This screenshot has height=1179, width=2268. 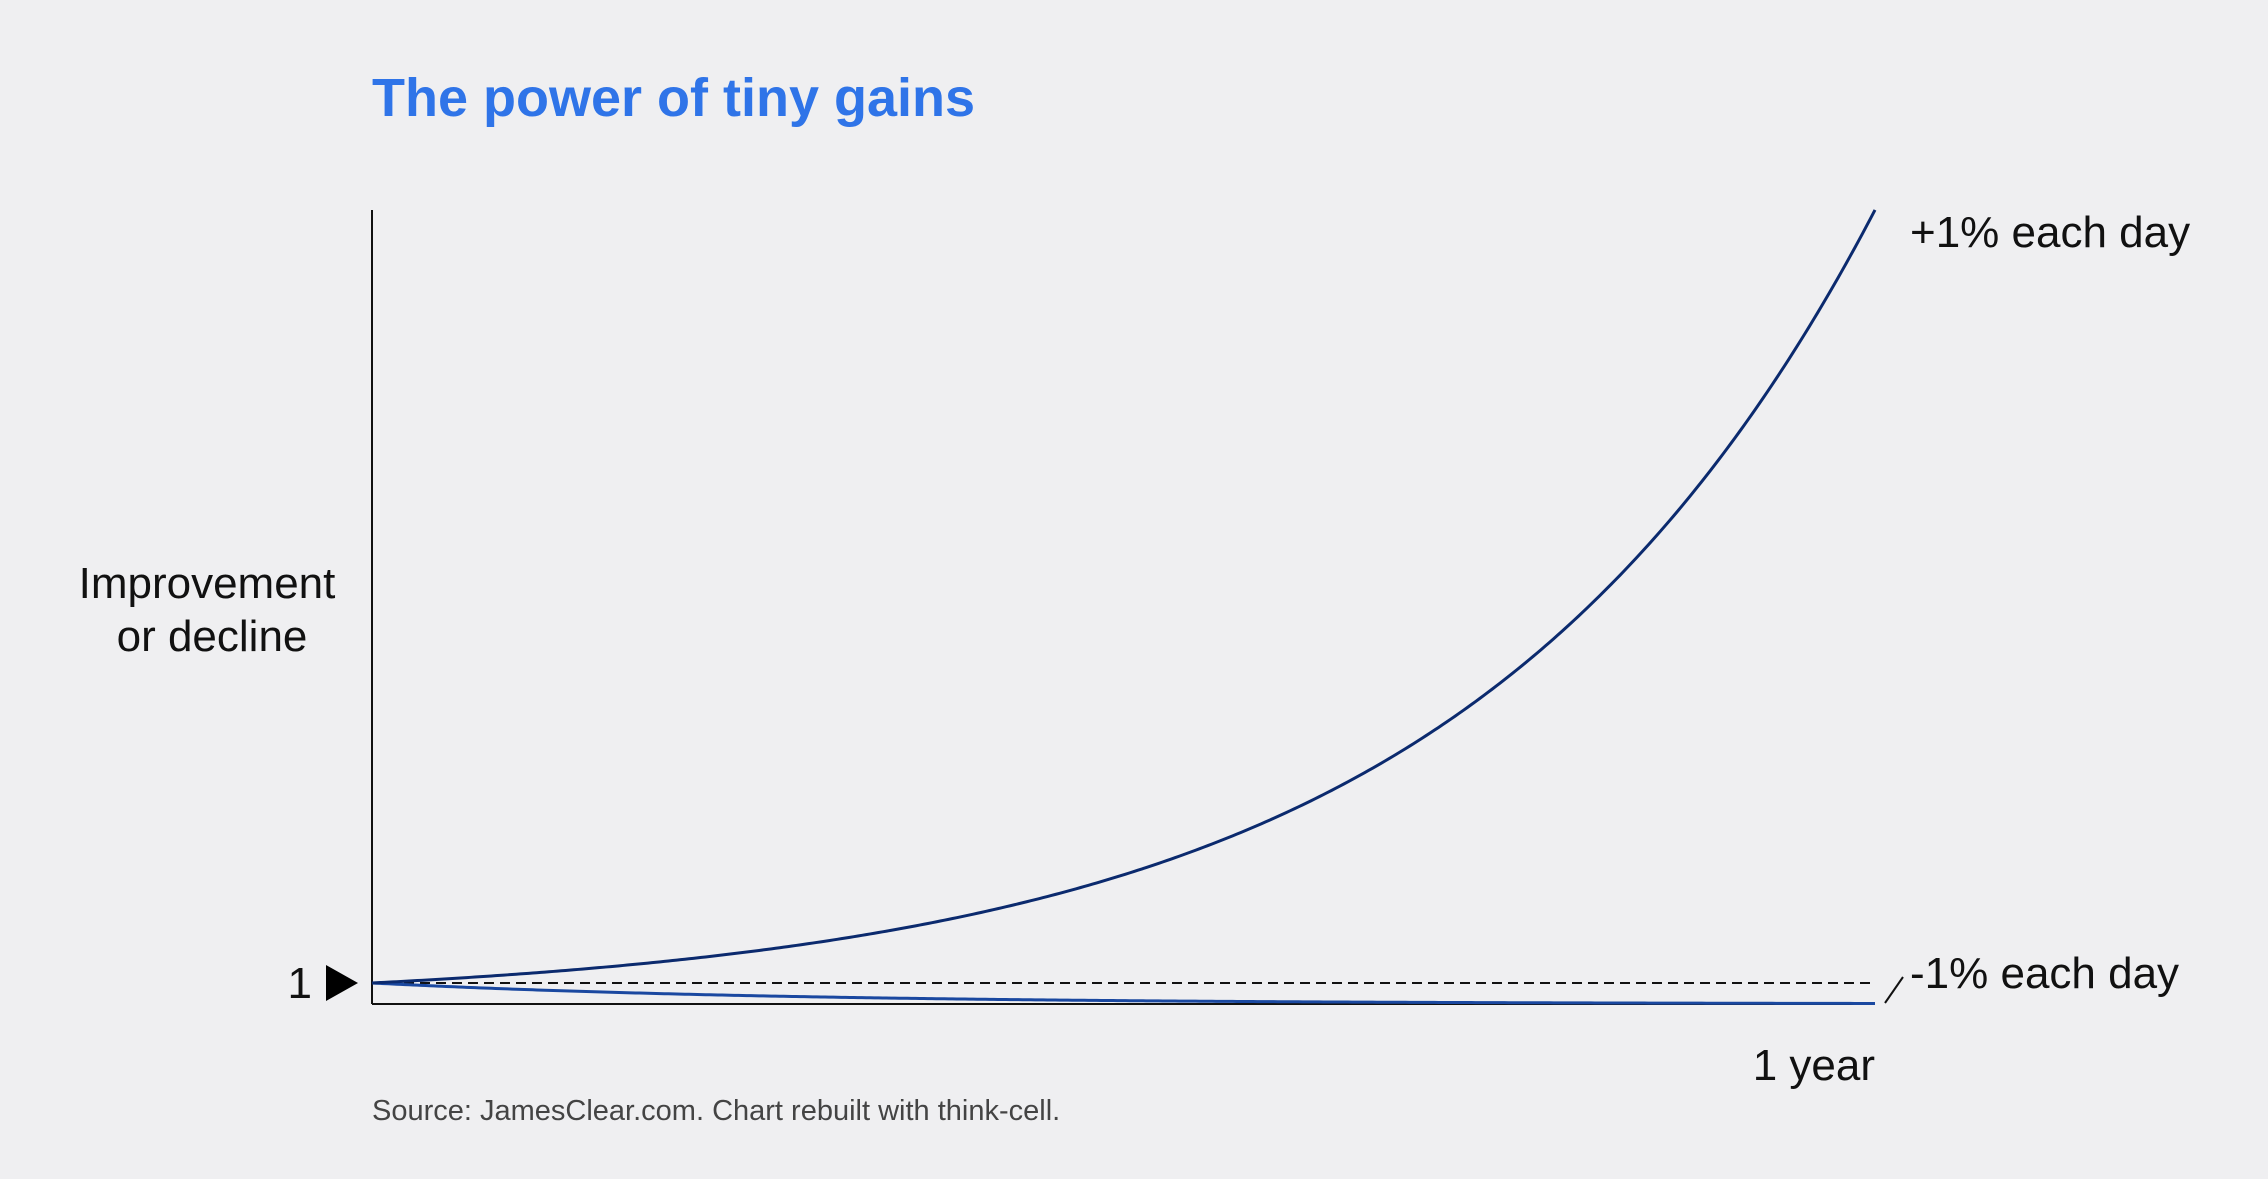 I want to click on series-label-minus-1pct: -1% each day, so click(x=2044, y=973).